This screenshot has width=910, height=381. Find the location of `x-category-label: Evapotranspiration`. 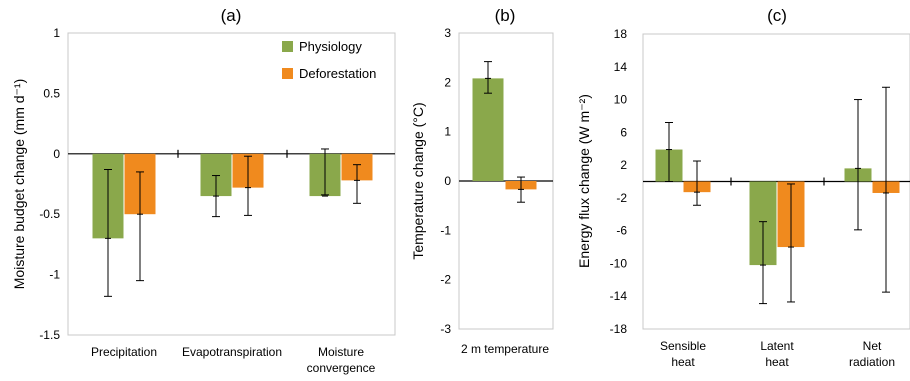

x-category-label: Evapotranspiration is located at coordinates (232, 352).